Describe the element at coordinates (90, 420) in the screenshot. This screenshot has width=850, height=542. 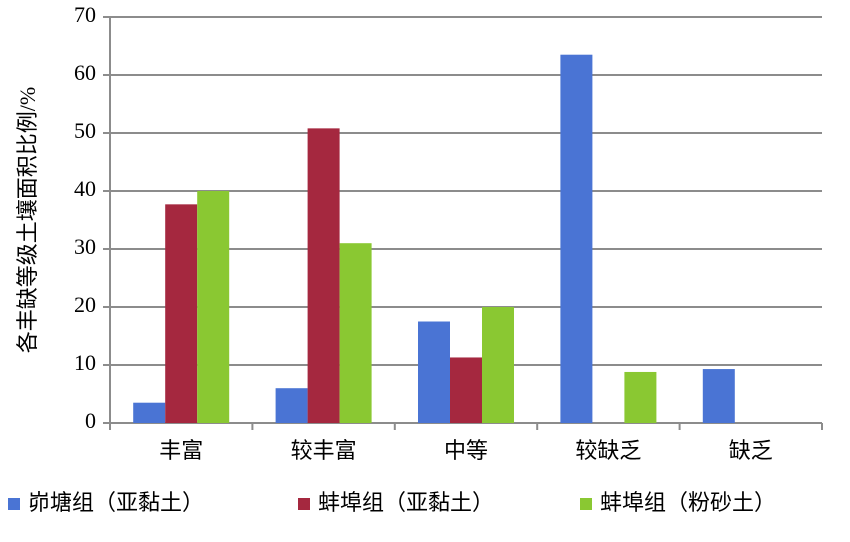
I see `y-tick-label: 0` at that location.